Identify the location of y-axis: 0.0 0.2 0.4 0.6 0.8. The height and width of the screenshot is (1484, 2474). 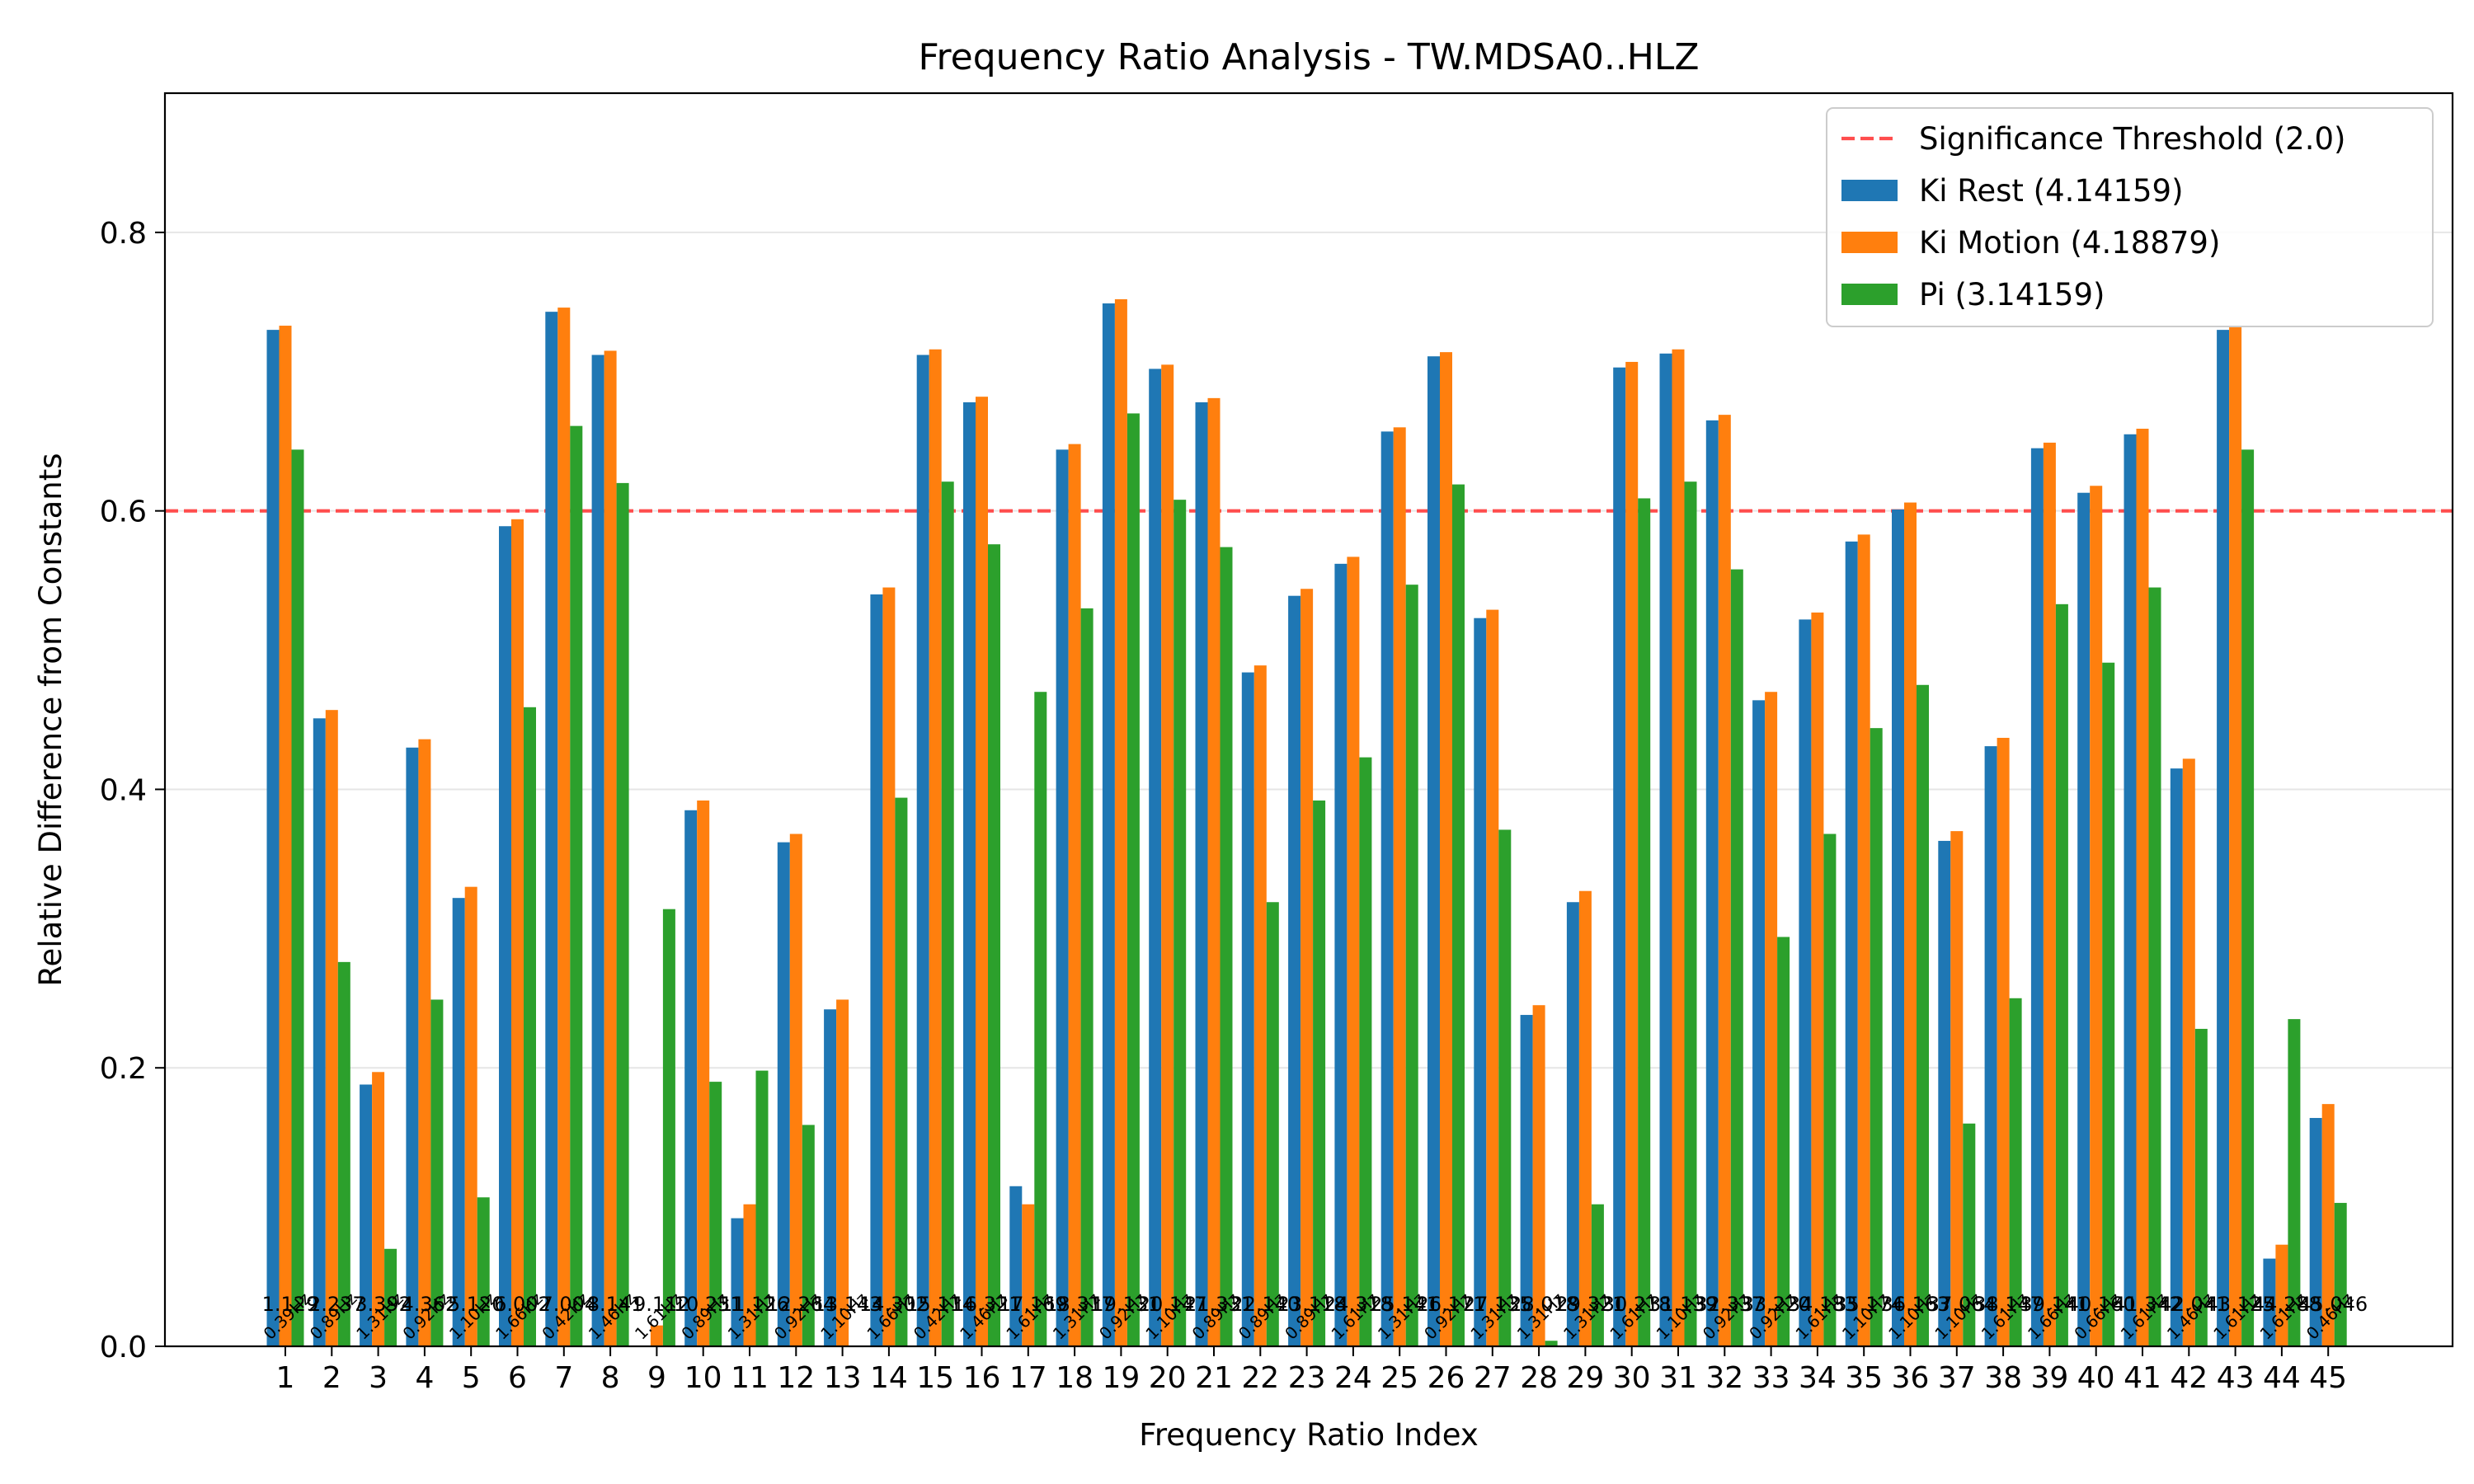
(132, 790).